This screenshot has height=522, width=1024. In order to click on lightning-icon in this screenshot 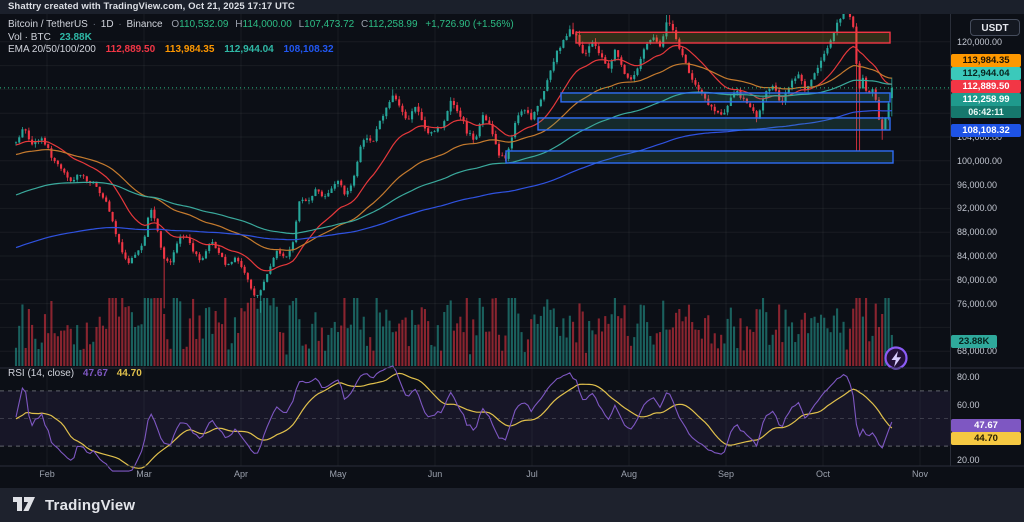, I will do `click(896, 358)`.